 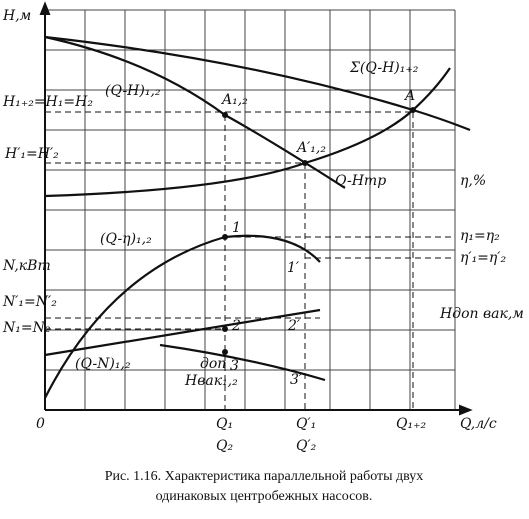 What do you see at coordinates (224, 446) in the screenshot?
I see `label: Q₂` at bounding box center [224, 446].